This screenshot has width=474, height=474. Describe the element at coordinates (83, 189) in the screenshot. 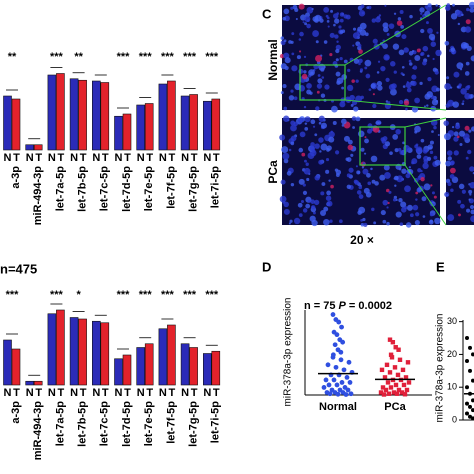

I see `category-label: let-7b-5p` at that location.